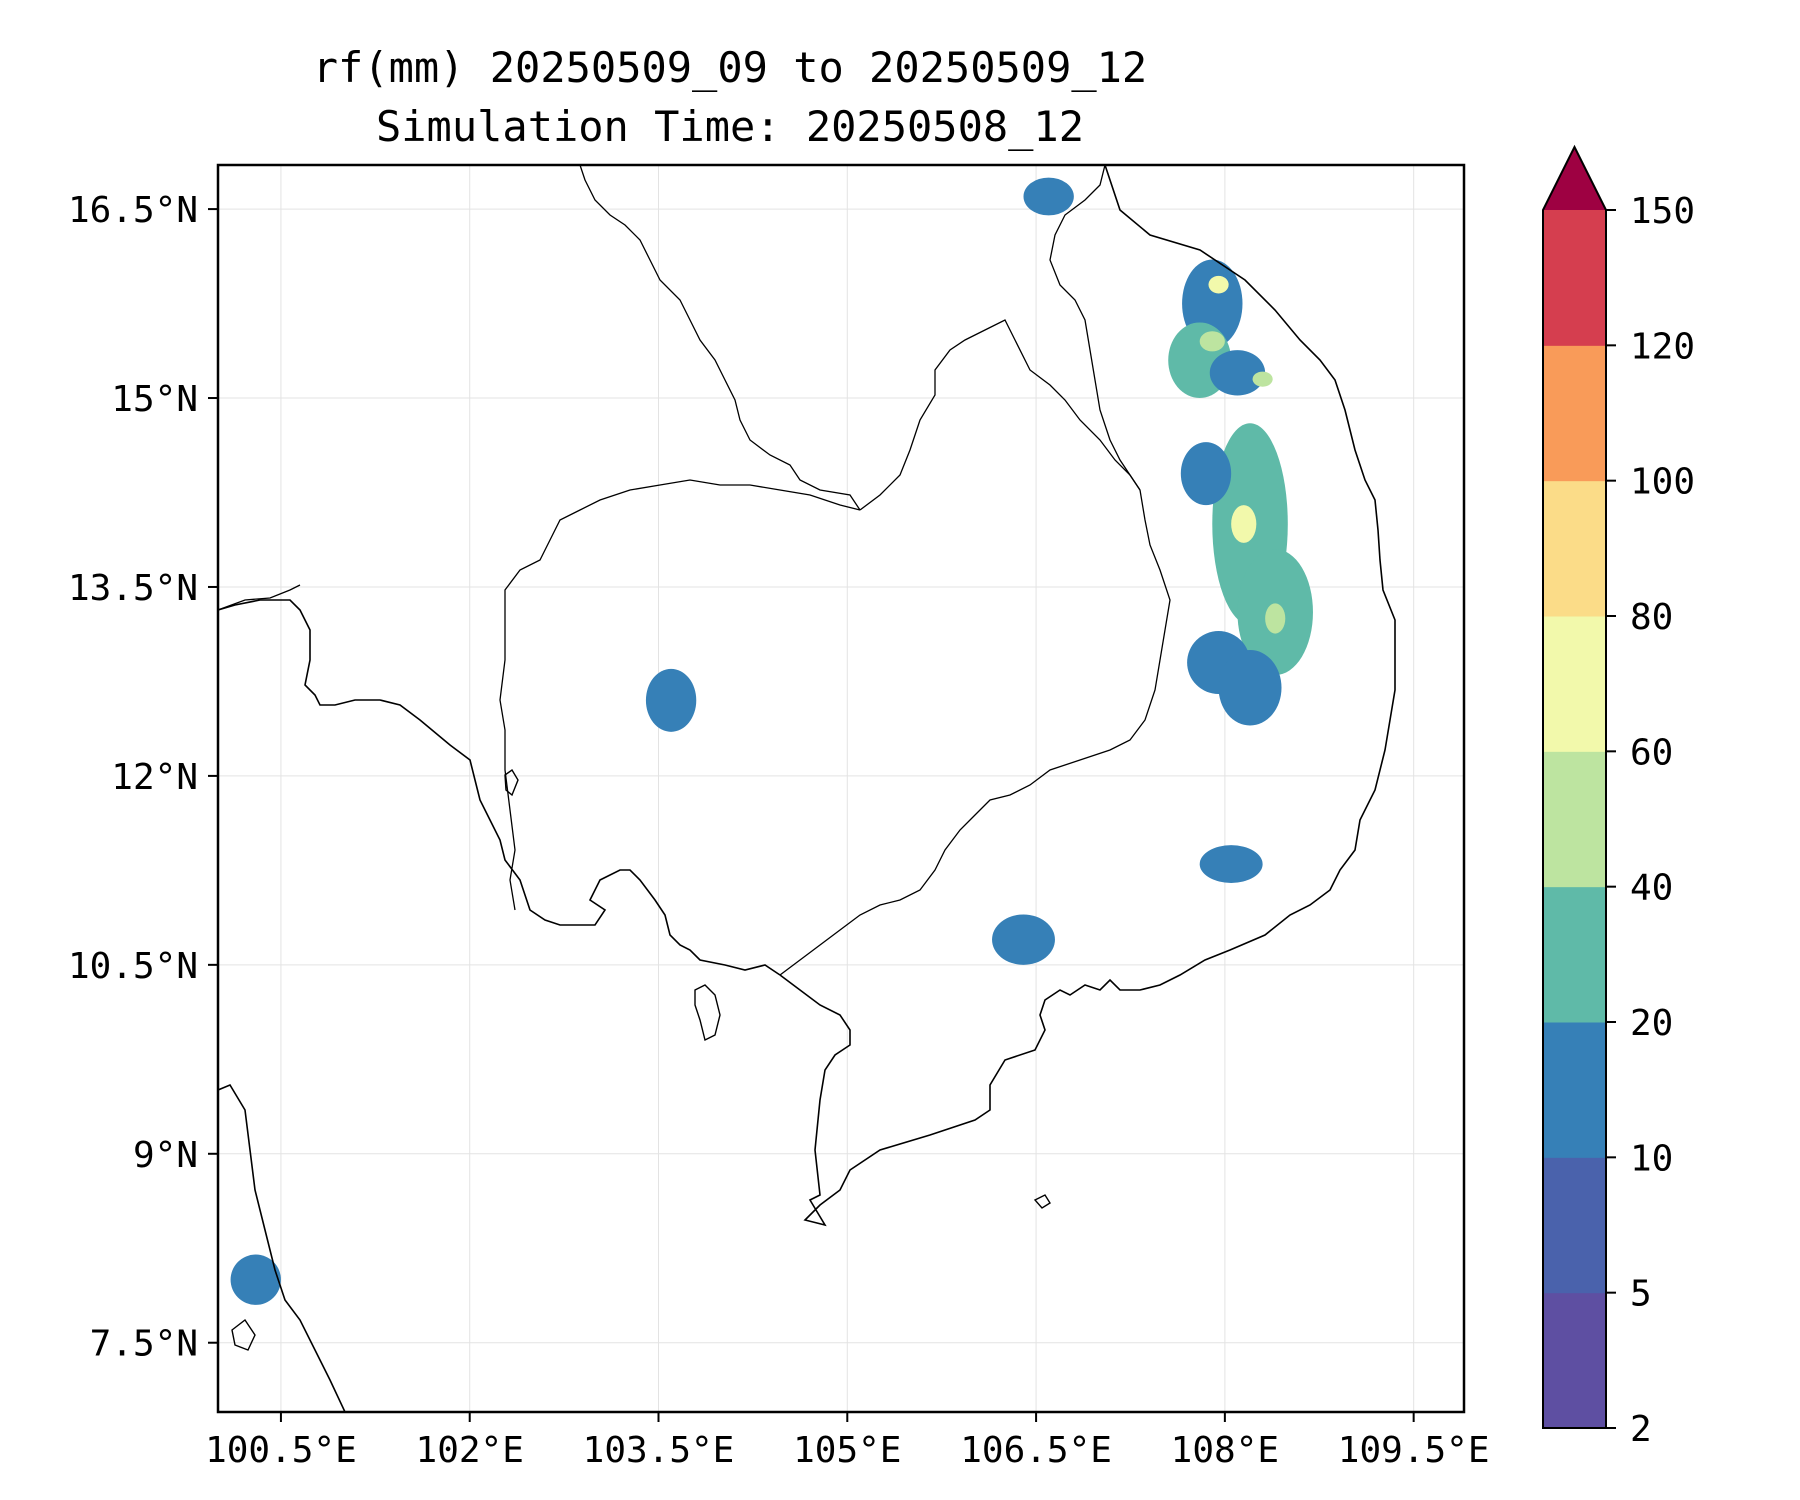 The image size is (1800, 1500). I want to click on colorbar-tick-label: 80, so click(1651, 617).